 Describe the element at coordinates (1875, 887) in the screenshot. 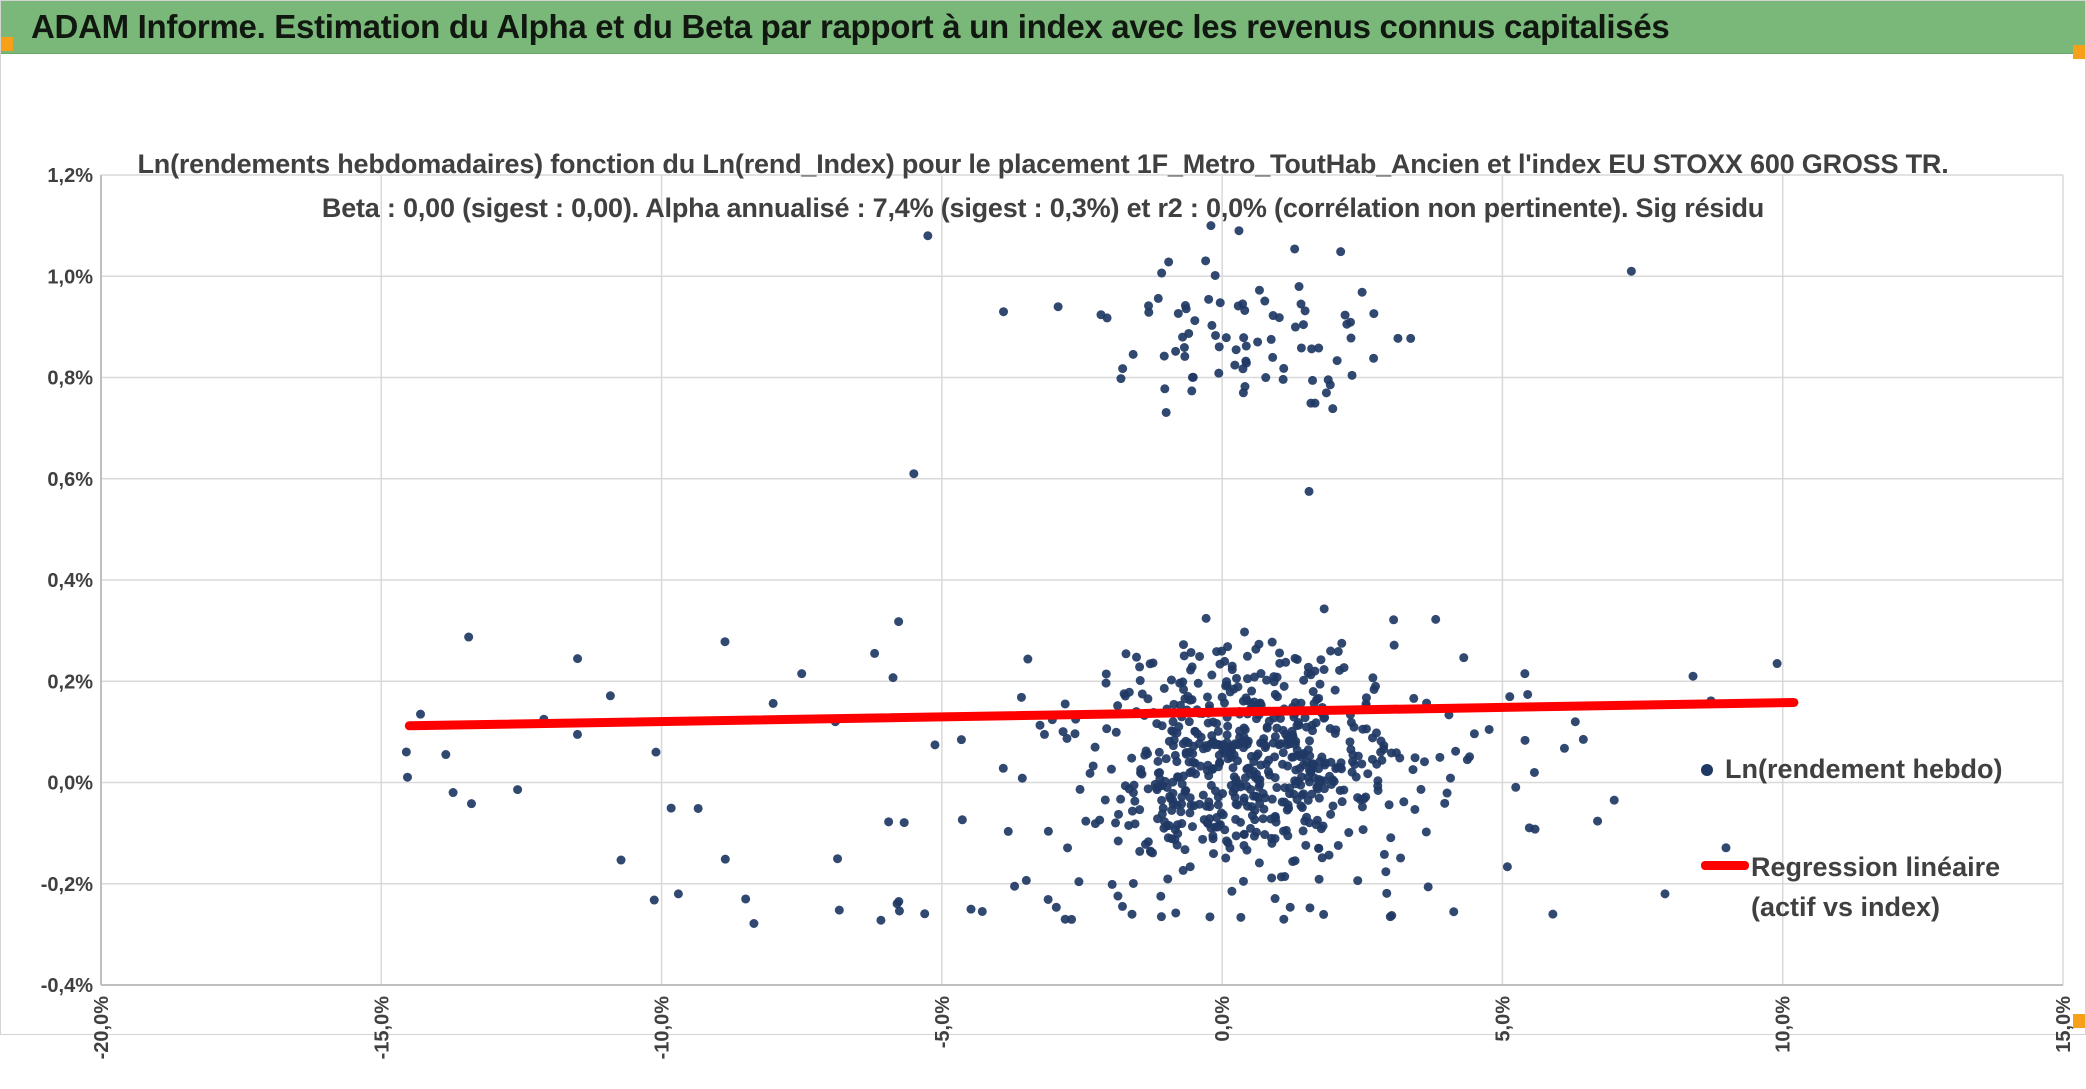

I see `legend-label-regression: Regression linéaire (actif vs index)` at that location.